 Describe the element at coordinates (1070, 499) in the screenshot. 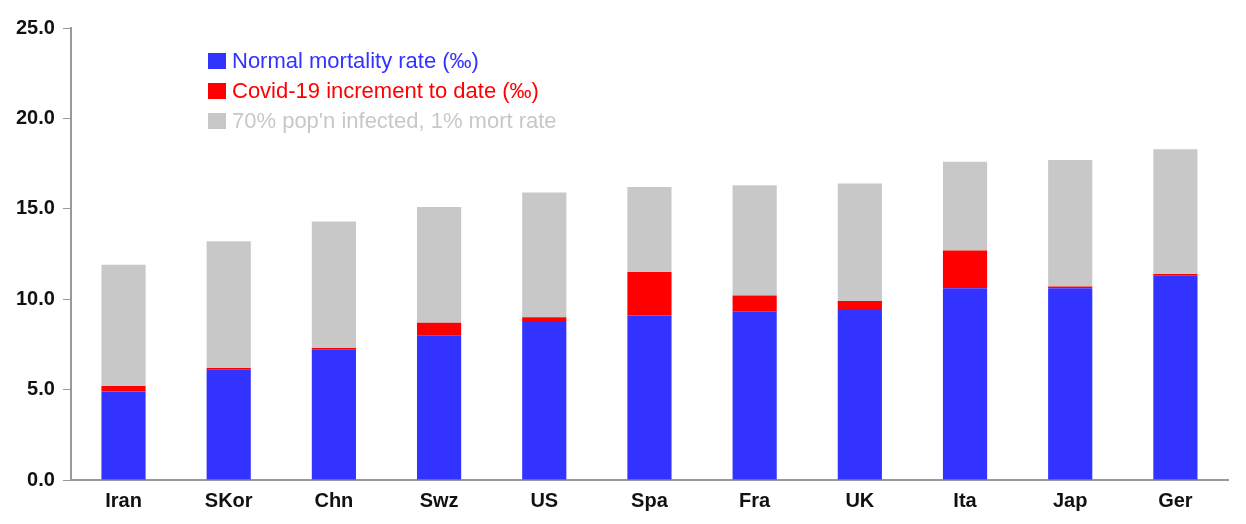

I see `x-tick-label: Jap` at that location.